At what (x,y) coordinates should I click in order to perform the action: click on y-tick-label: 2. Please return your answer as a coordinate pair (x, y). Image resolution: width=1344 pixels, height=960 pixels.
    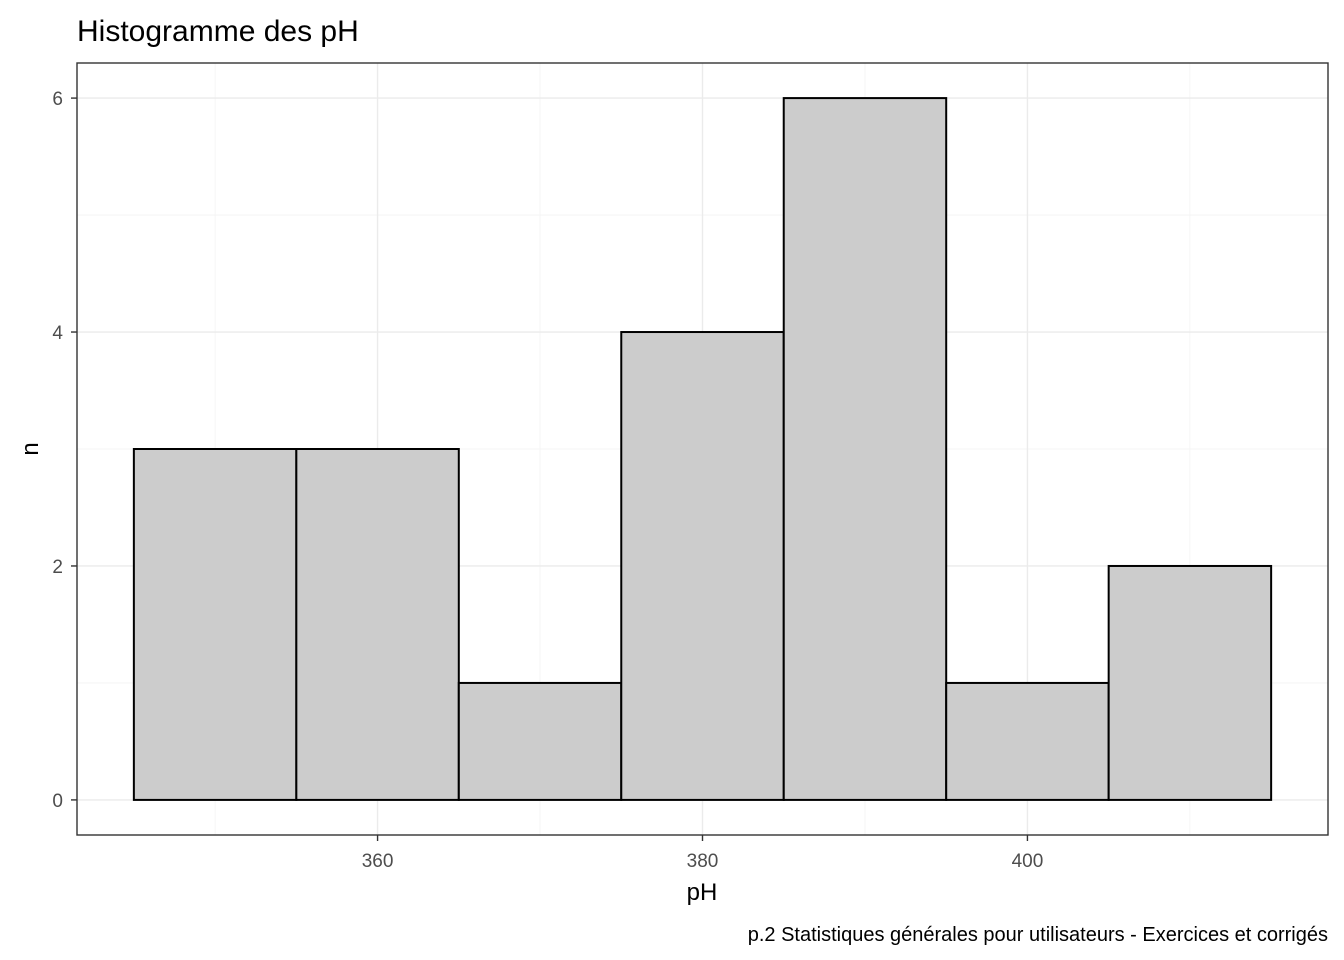
    Looking at the image, I should click on (57, 567).